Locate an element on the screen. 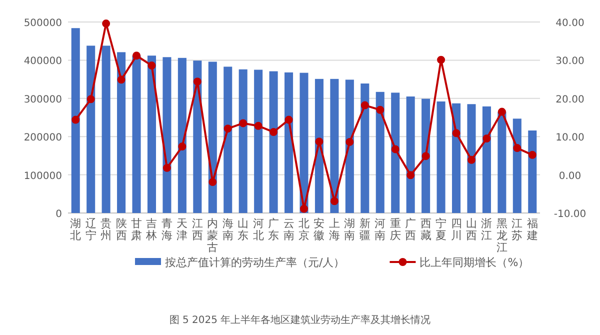 This screenshot has height=335, width=600. x-tick-label: 安徽 is located at coordinates (319, 229).